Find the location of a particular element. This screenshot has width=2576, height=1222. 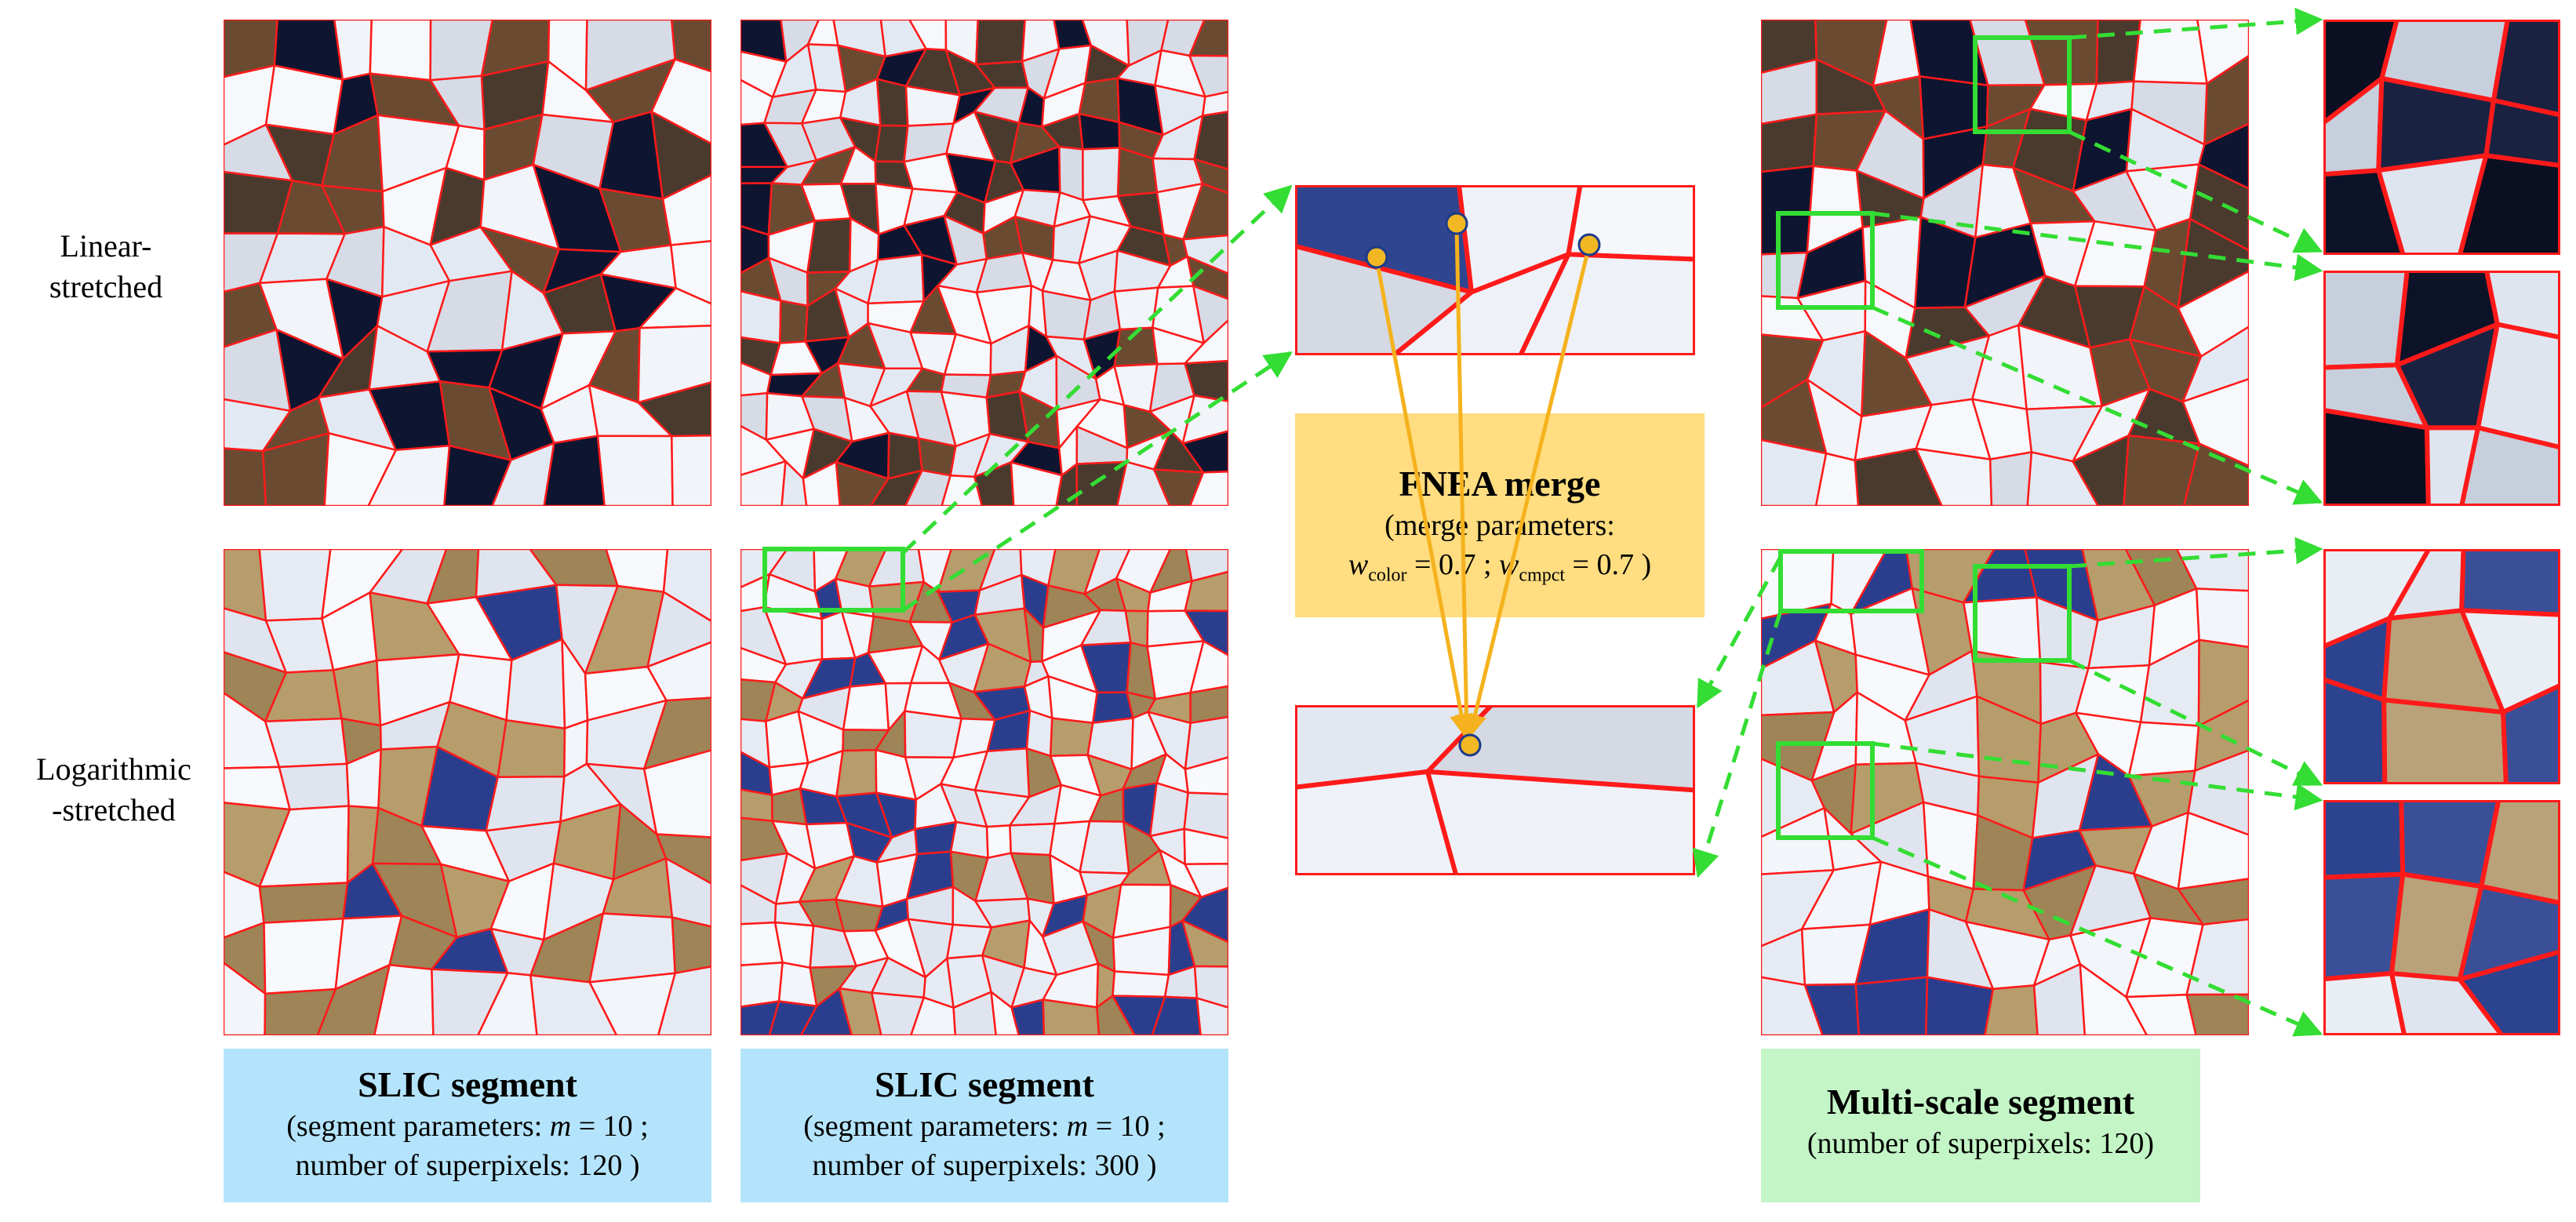

image-linear-multiscale is located at coordinates (2005, 263).